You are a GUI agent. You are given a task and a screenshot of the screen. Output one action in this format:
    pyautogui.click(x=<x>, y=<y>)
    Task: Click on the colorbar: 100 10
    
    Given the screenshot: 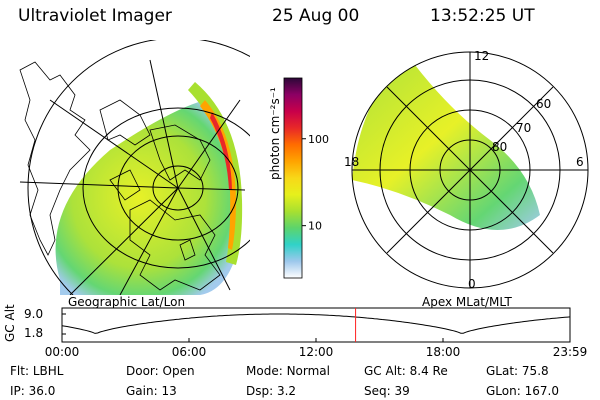 What is the action you would take?
    pyautogui.click(x=306, y=178)
    